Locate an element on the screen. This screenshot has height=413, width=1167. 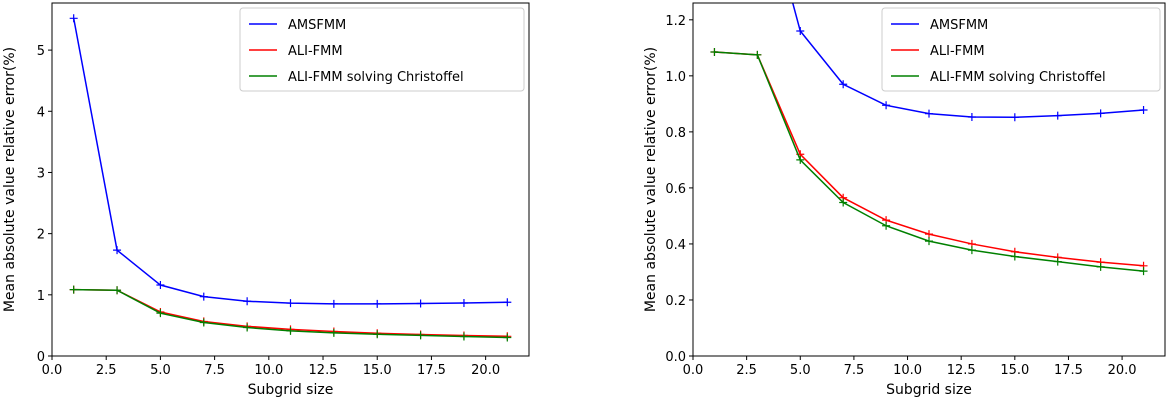
y-tick-label: 1.0 is located at coordinates (675, 77).